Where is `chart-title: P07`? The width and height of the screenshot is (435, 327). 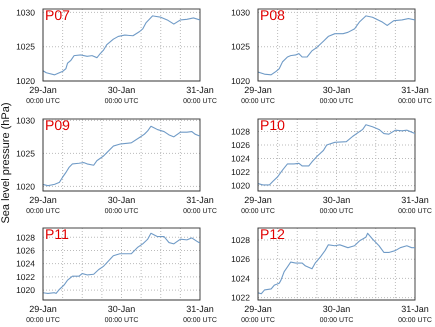 chart-title: P07 is located at coordinates (57, 15).